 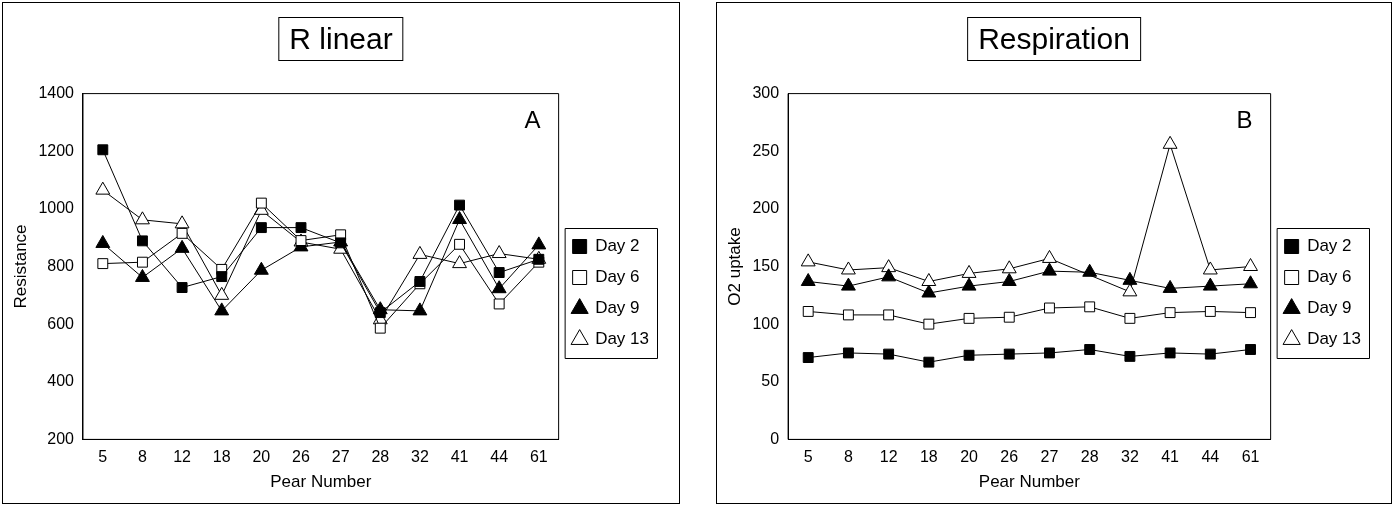 What do you see at coordinates (766, 323) in the screenshot?
I see `y-tick-label: 100` at bounding box center [766, 323].